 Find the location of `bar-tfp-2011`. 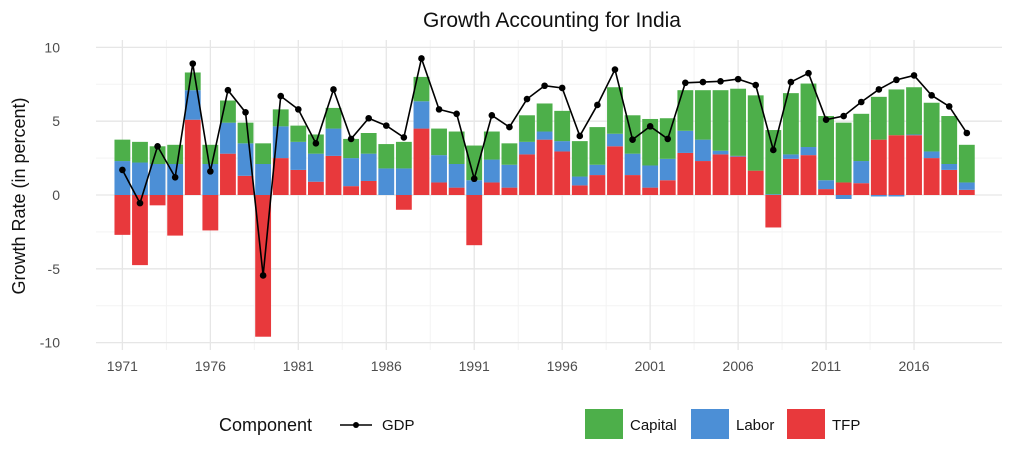

bar-tfp-2011 is located at coordinates (826, 192).